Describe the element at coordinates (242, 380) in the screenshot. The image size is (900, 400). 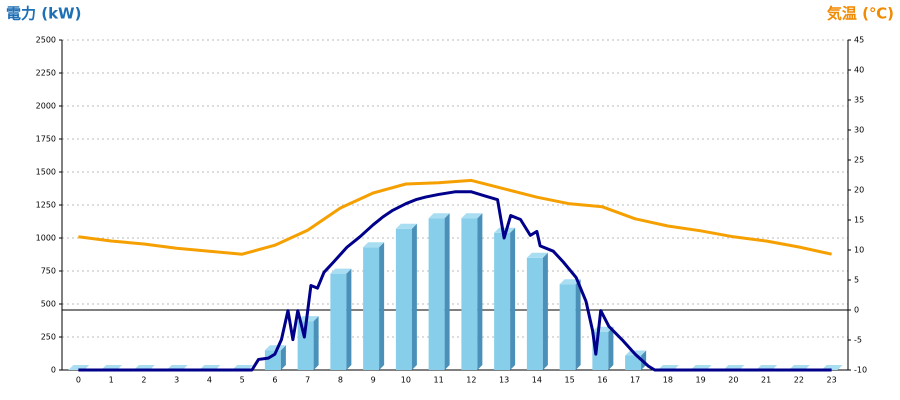
I see `x-tick-label: 5` at that location.